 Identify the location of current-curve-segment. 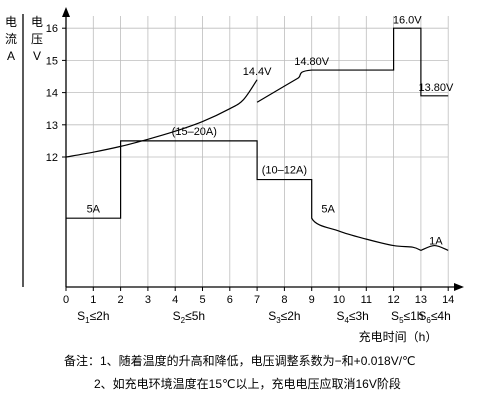
(434, 247).